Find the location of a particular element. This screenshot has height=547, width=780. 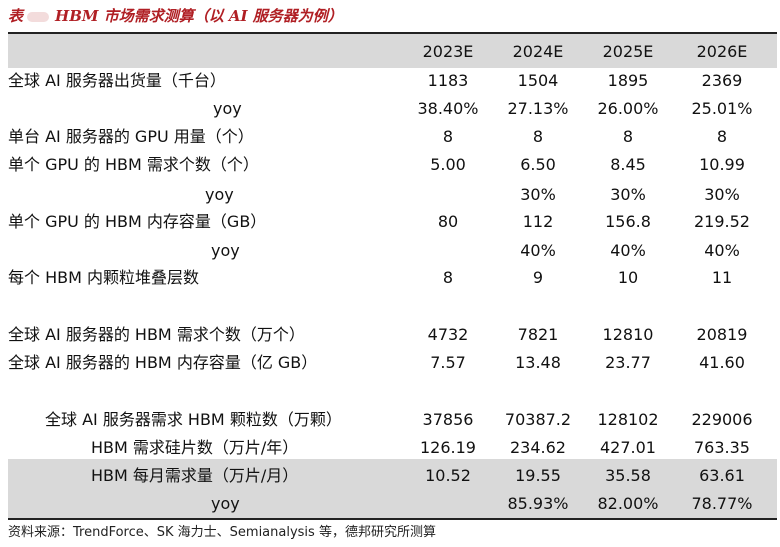

cell-2024: 70387.2 is located at coordinates (538, 419).